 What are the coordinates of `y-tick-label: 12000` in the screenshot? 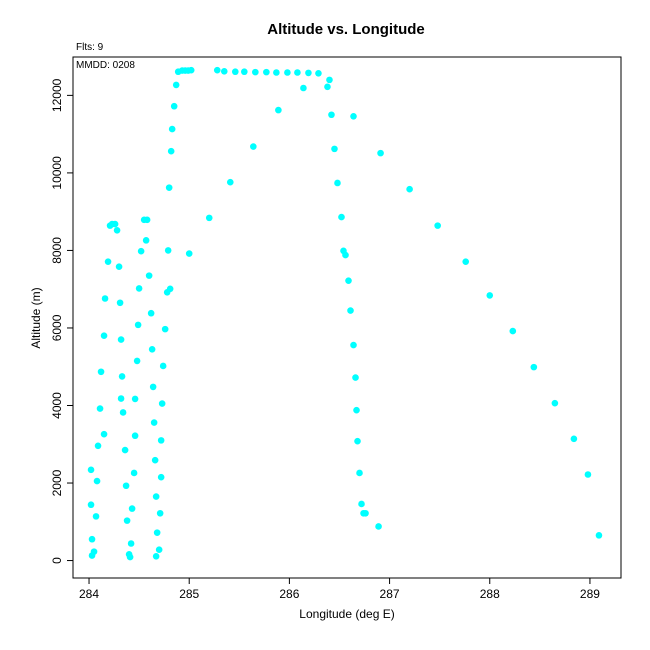 It's located at (57, 95).